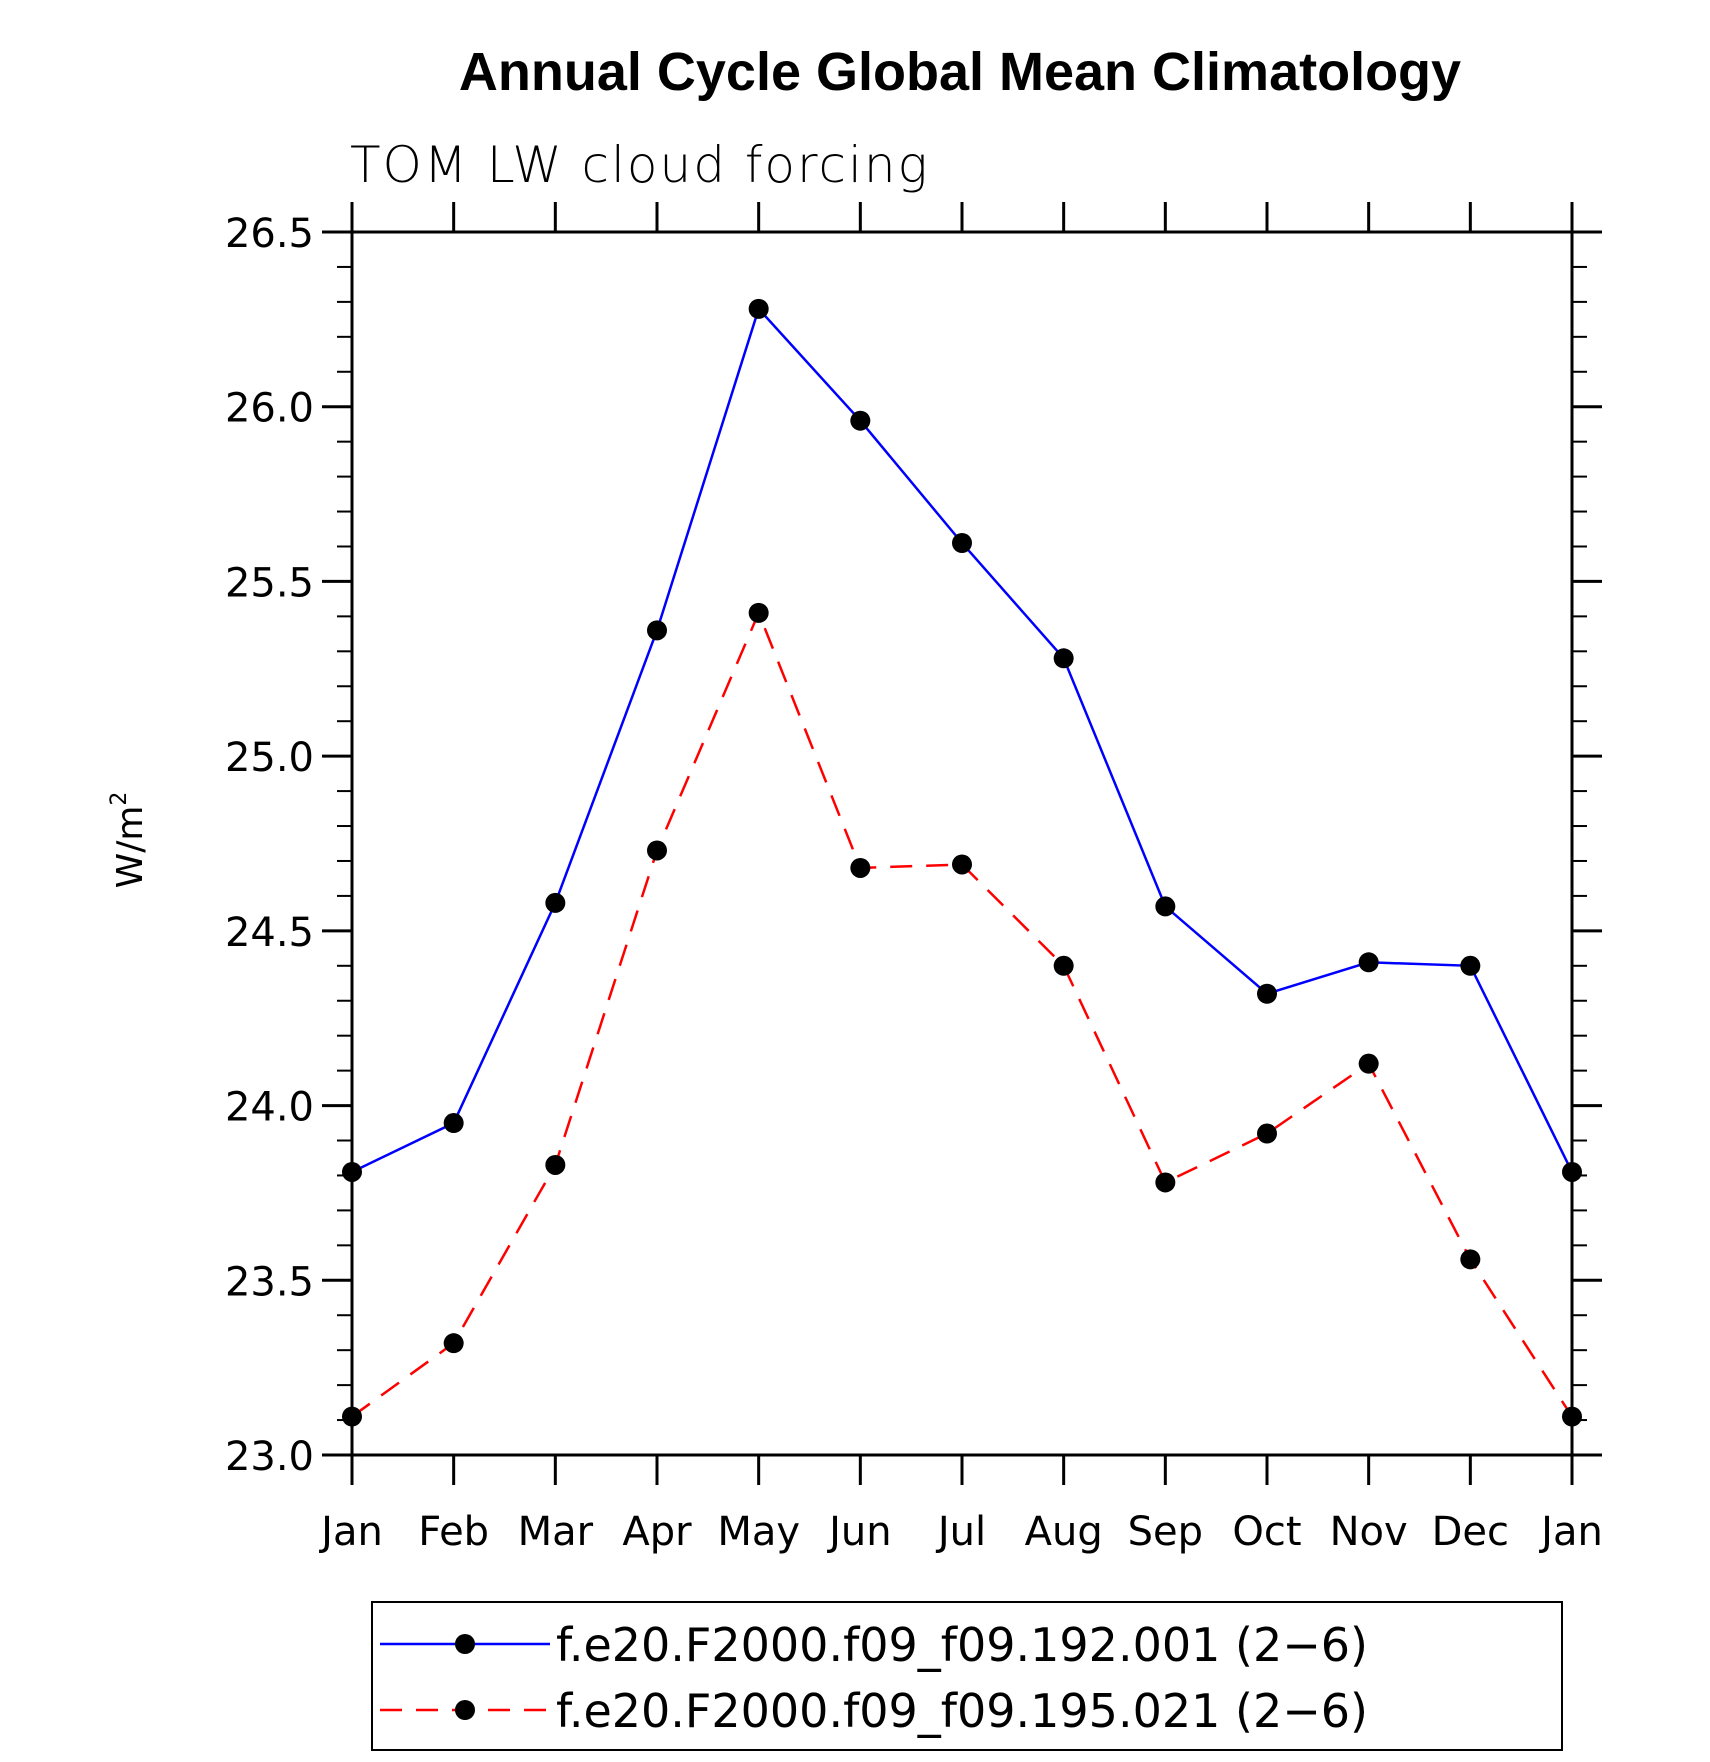 The width and height of the screenshot is (1710, 1762). What do you see at coordinates (1165, 1532) in the screenshot?
I see `x-tick-label: Sep` at bounding box center [1165, 1532].